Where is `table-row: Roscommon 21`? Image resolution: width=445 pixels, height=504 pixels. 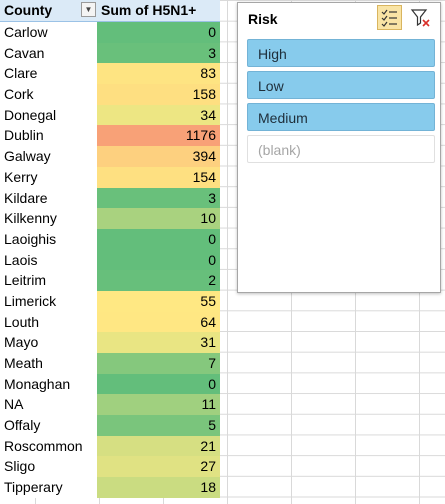
table-row: Roscommon 21 is located at coordinates (110, 446).